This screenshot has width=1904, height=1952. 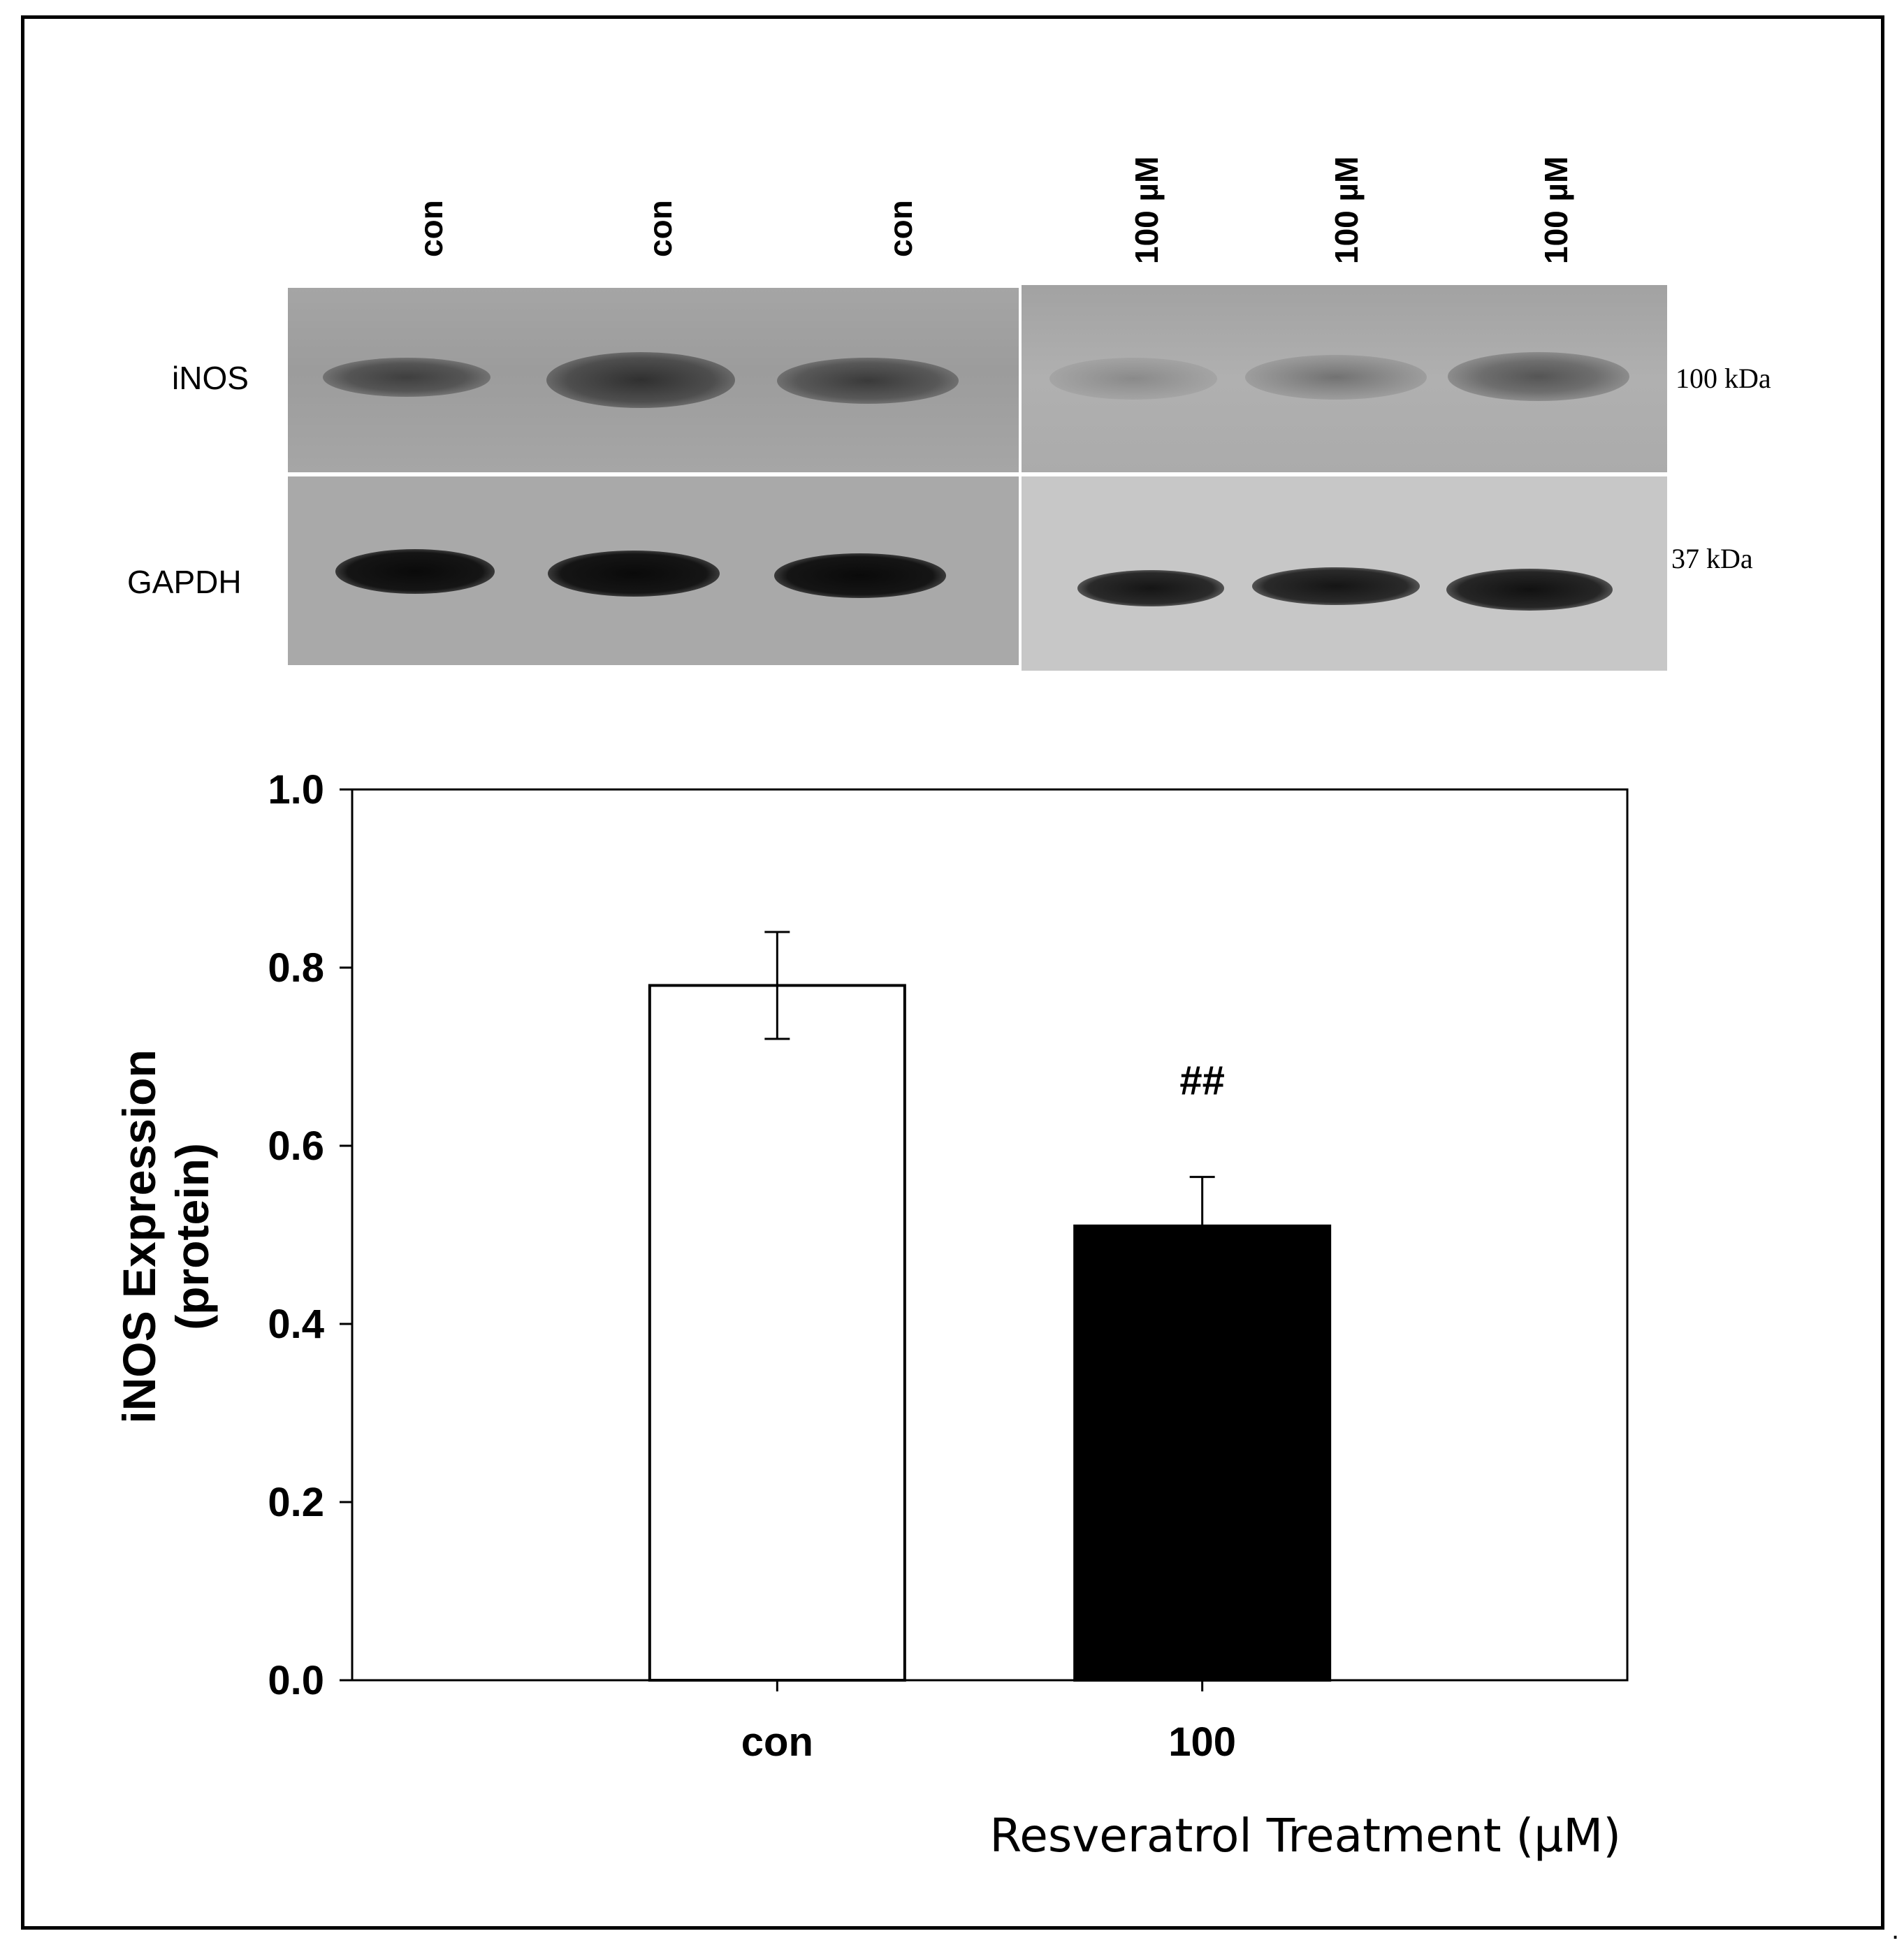 I want to click on inos-blot-panel-right, so click(x=1344, y=379).